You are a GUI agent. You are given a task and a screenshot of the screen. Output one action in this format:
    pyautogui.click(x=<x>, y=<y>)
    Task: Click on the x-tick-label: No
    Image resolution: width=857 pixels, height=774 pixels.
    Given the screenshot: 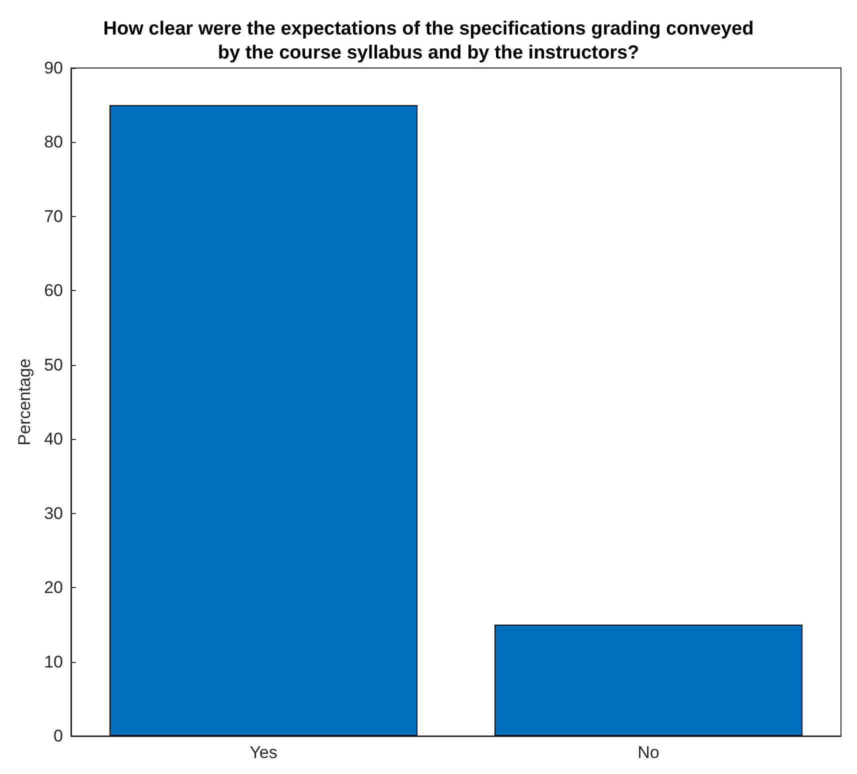 What is the action you would take?
    pyautogui.click(x=649, y=752)
    